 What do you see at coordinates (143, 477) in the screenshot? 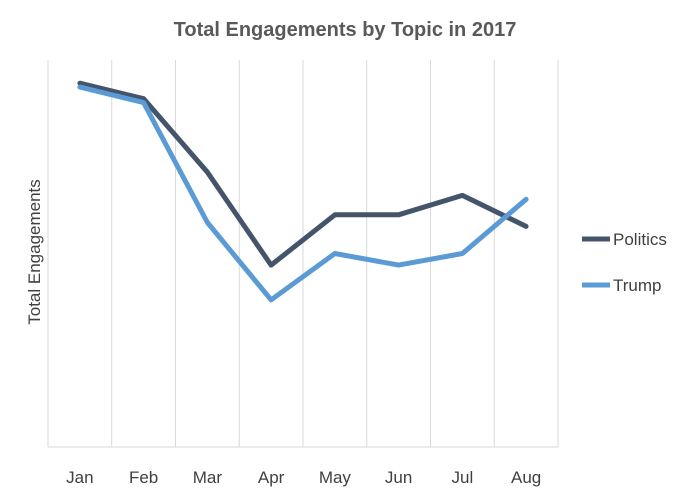
I see `x-tick-label: Feb` at bounding box center [143, 477].